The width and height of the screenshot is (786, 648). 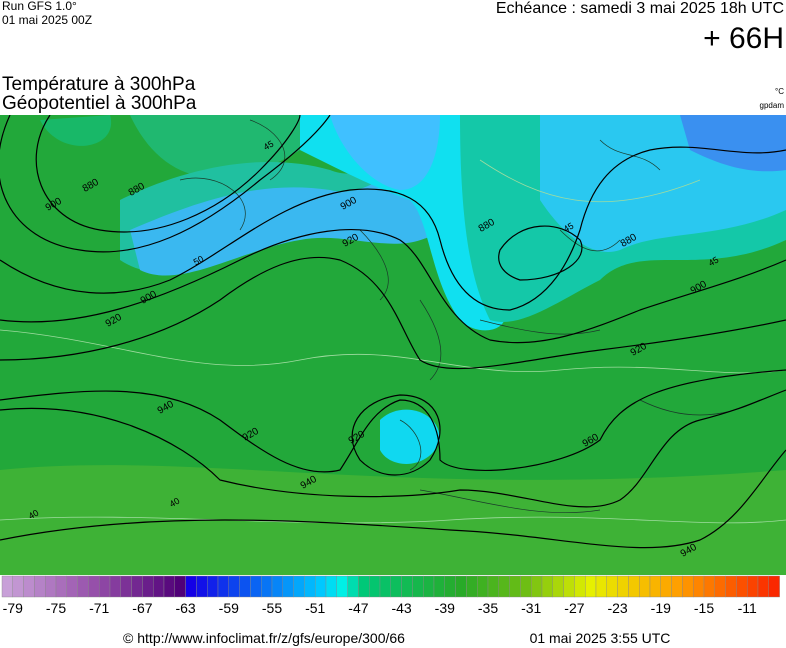 I want to click on run-label: Run GFS 1.0°, so click(x=39, y=6).